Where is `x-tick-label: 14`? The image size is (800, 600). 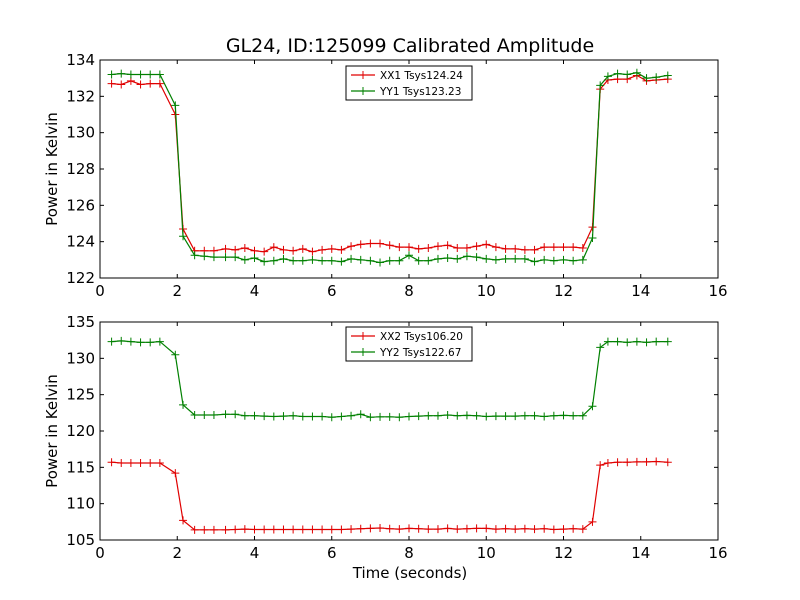
x-tick-label: 14 is located at coordinates (640, 553).